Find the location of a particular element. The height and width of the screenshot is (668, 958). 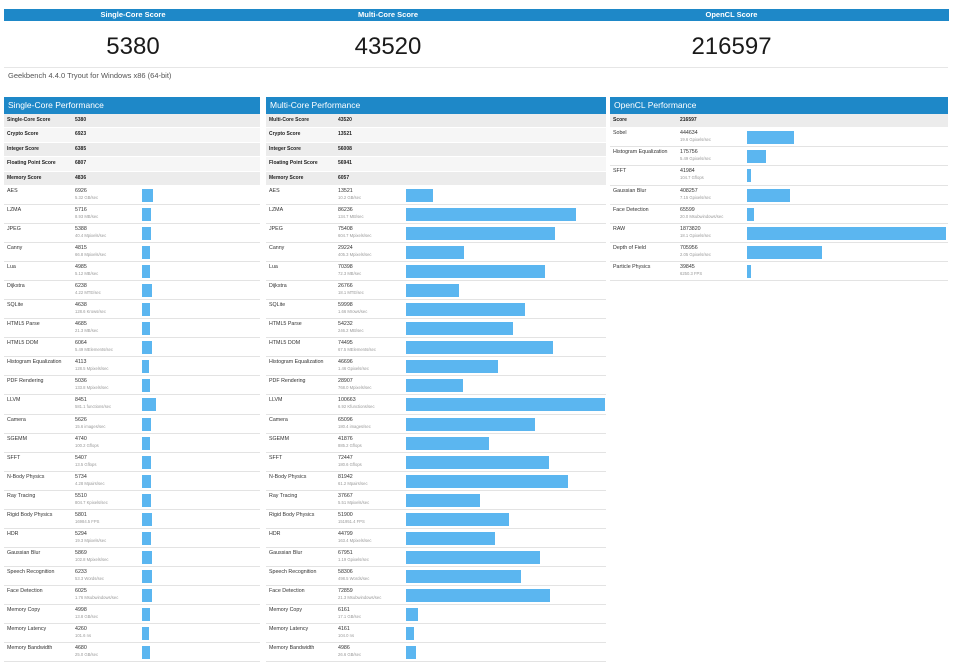

benchmark-throughput: 4.28 Mpairs/sec is located at coordinates (90, 483).